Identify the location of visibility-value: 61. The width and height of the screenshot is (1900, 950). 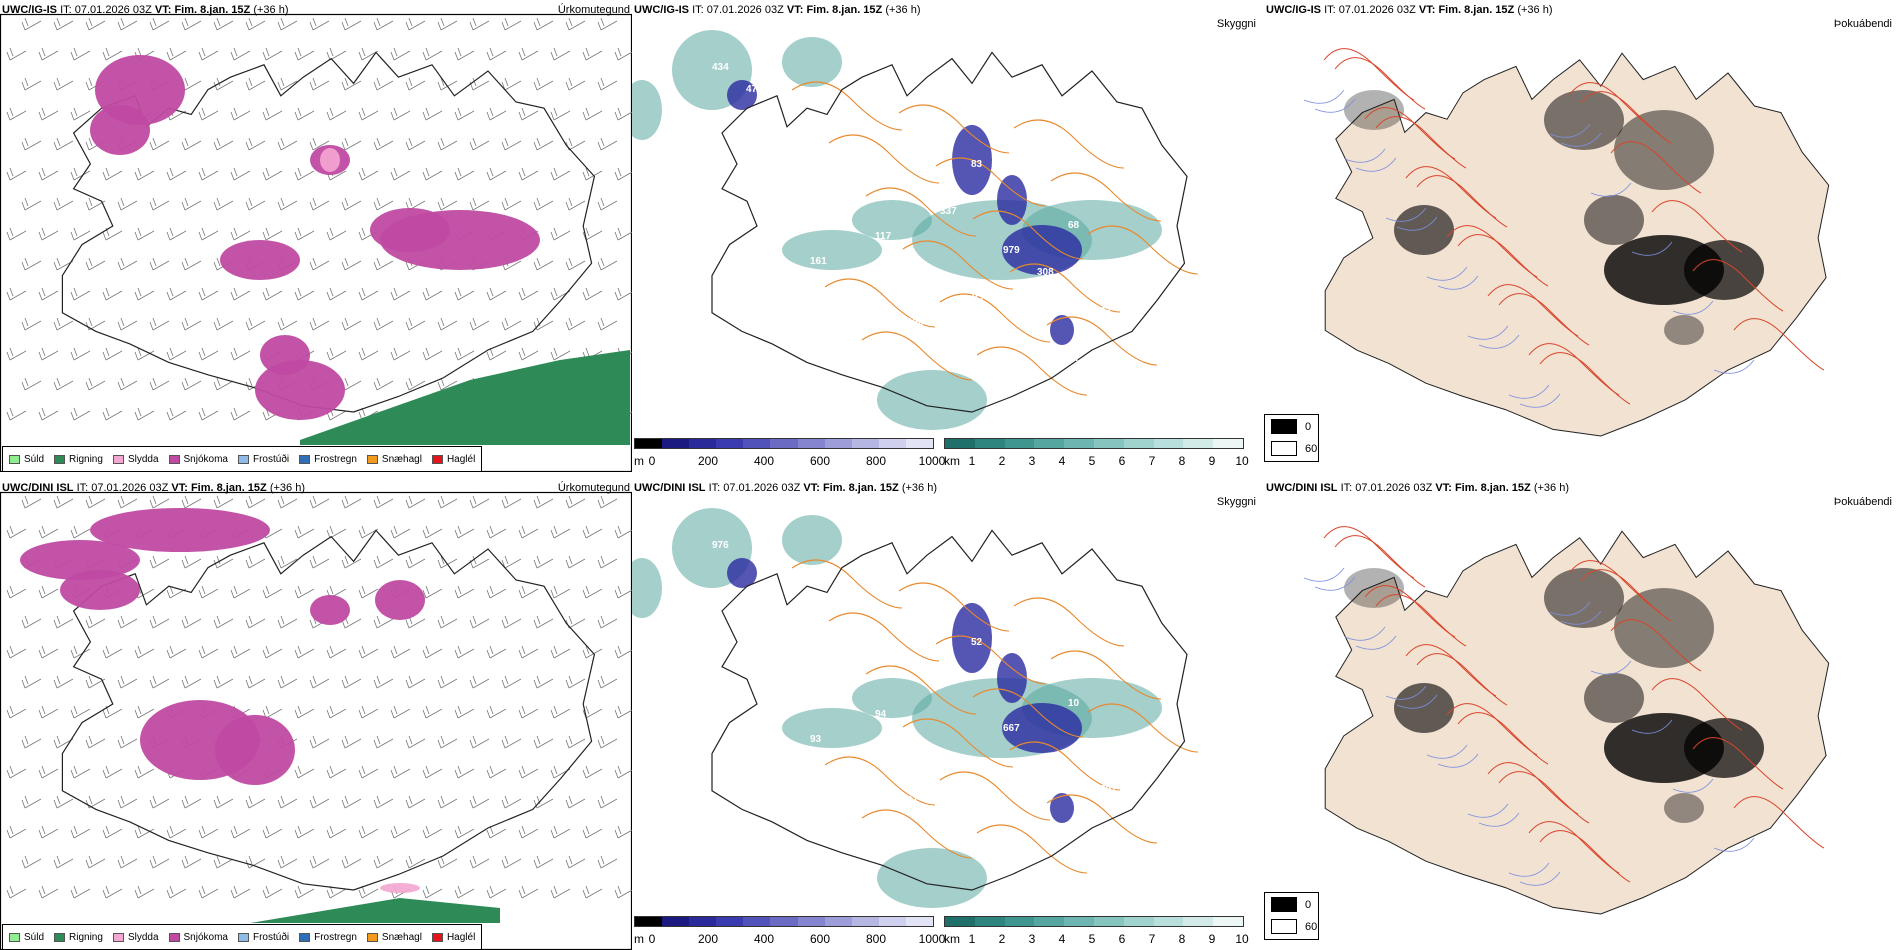
(720, 333).